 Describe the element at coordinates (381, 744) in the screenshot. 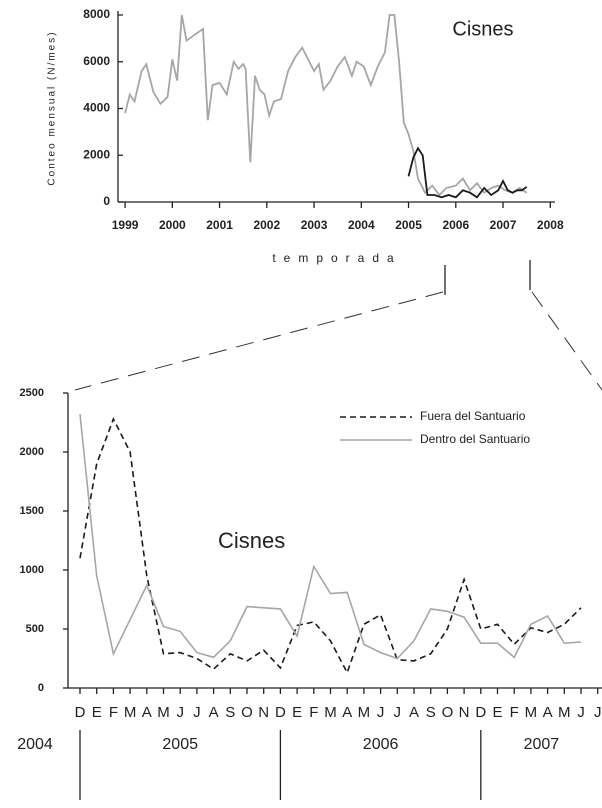

I see `year-label: 2006` at that location.